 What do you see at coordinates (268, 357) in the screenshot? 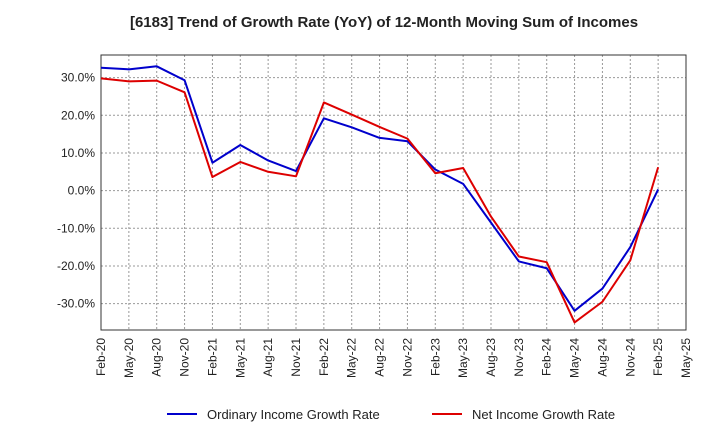
I see `x-tick-label: Aug-21` at bounding box center [268, 357].